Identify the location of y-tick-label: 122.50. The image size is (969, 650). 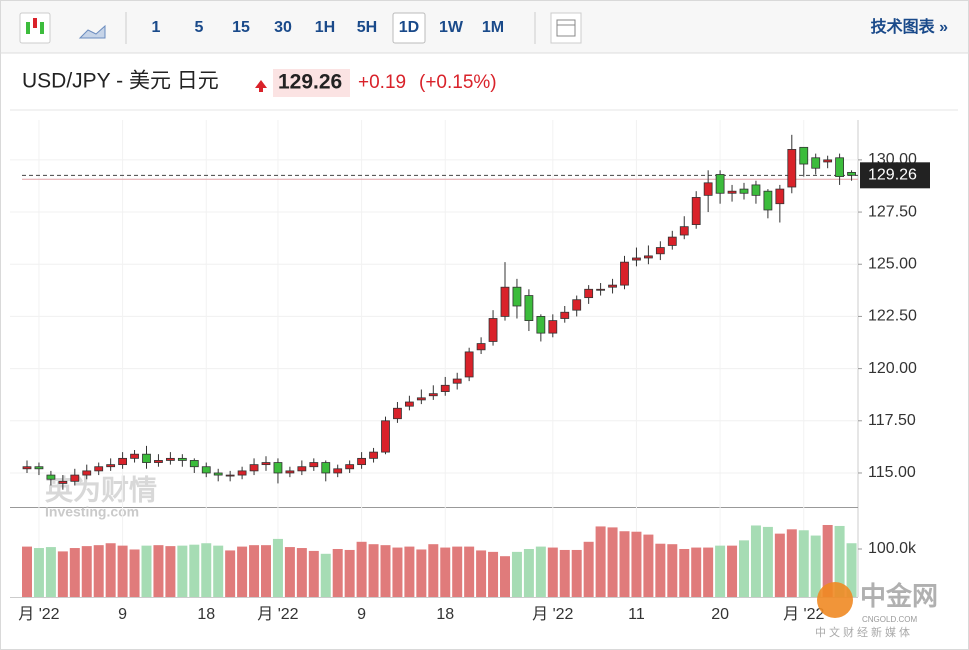
(892, 316).